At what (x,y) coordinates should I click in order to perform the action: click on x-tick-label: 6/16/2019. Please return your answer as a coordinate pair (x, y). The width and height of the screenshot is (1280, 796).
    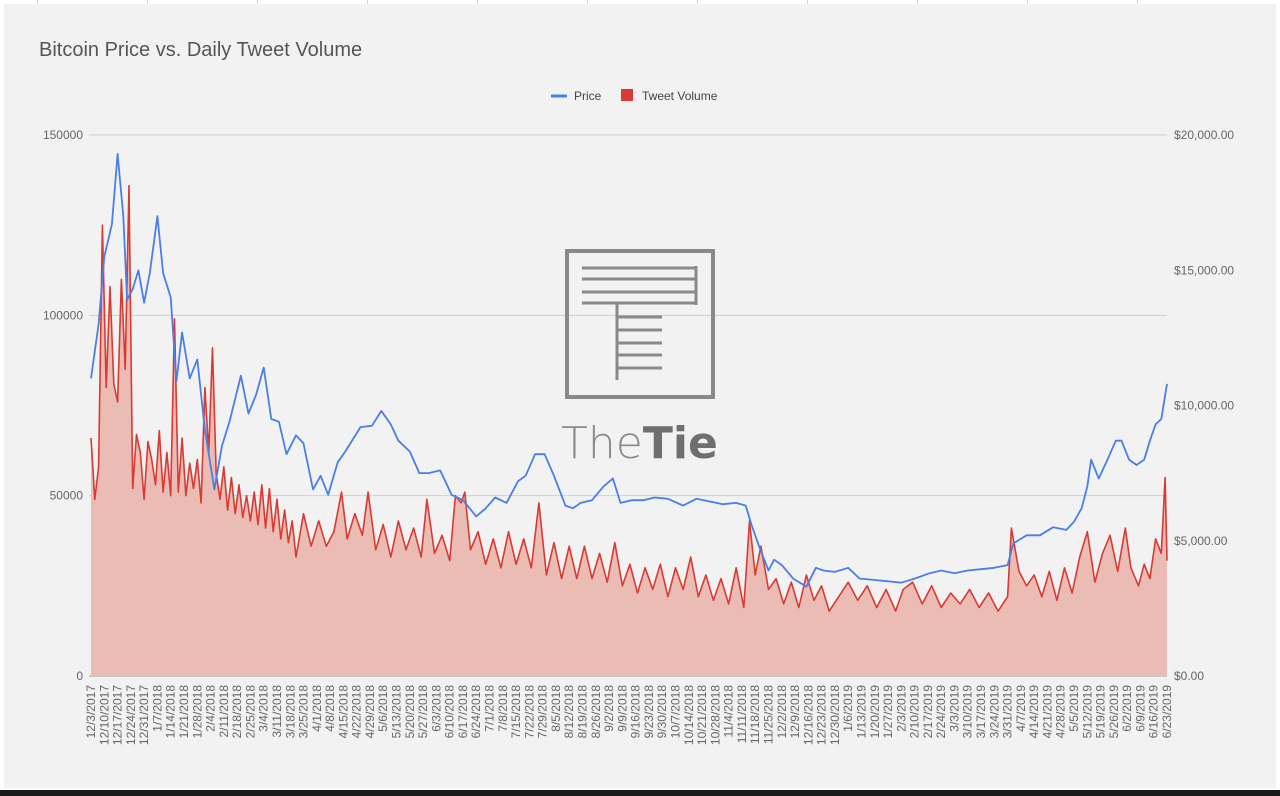
    Looking at the image, I should click on (1154, 712).